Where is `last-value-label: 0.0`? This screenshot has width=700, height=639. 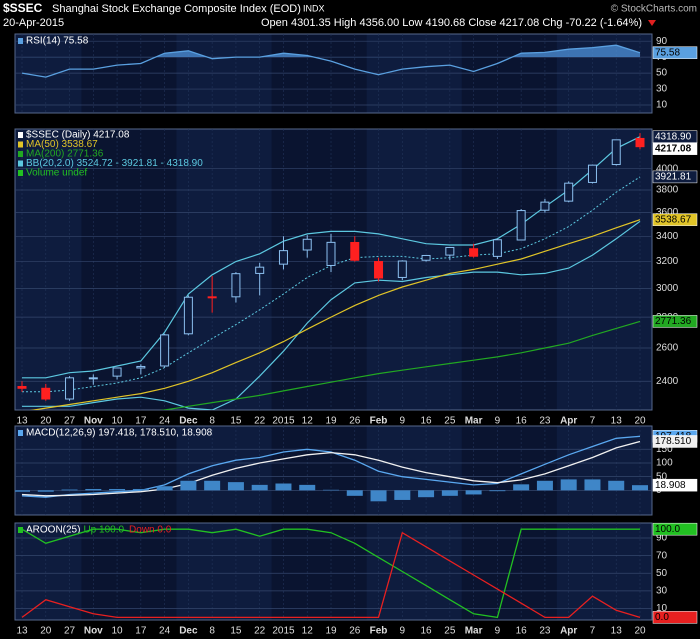 last-value-label: 0.0 is located at coordinates (662, 617).